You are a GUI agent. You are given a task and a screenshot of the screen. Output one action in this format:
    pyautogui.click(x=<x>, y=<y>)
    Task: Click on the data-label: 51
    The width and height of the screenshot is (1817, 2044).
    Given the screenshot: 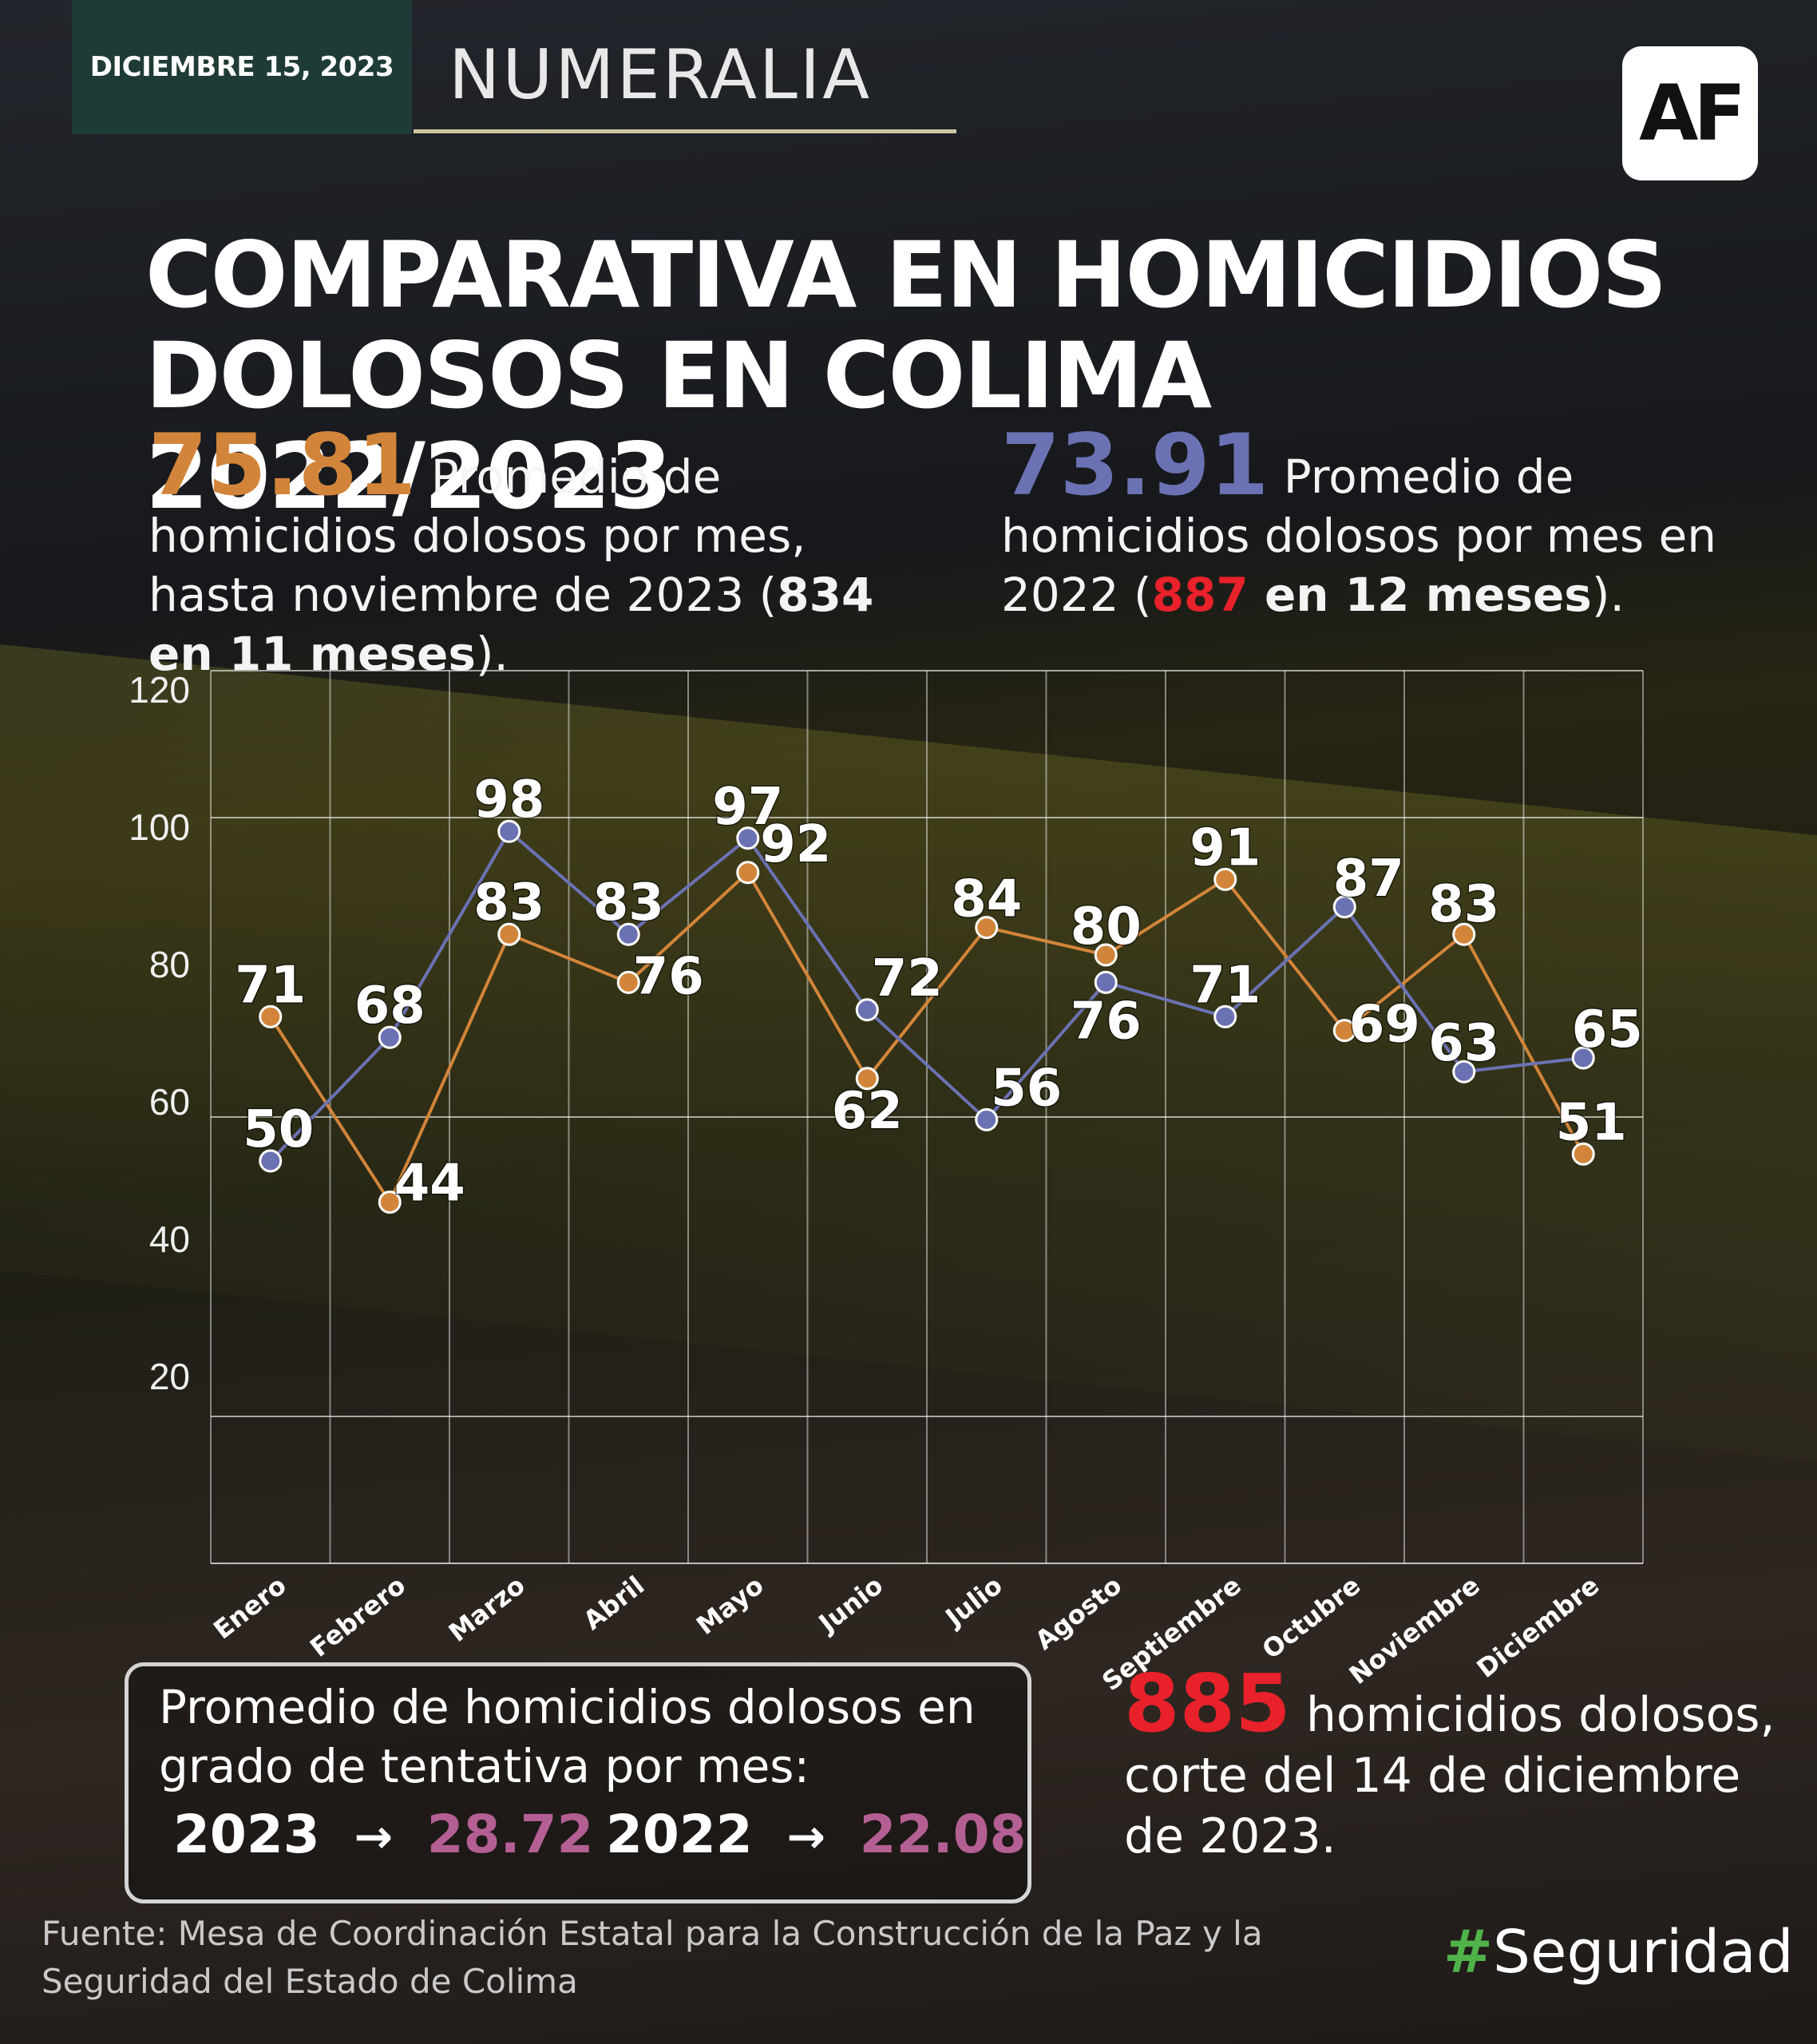 What is the action you would take?
    pyautogui.click(x=1591, y=1122)
    